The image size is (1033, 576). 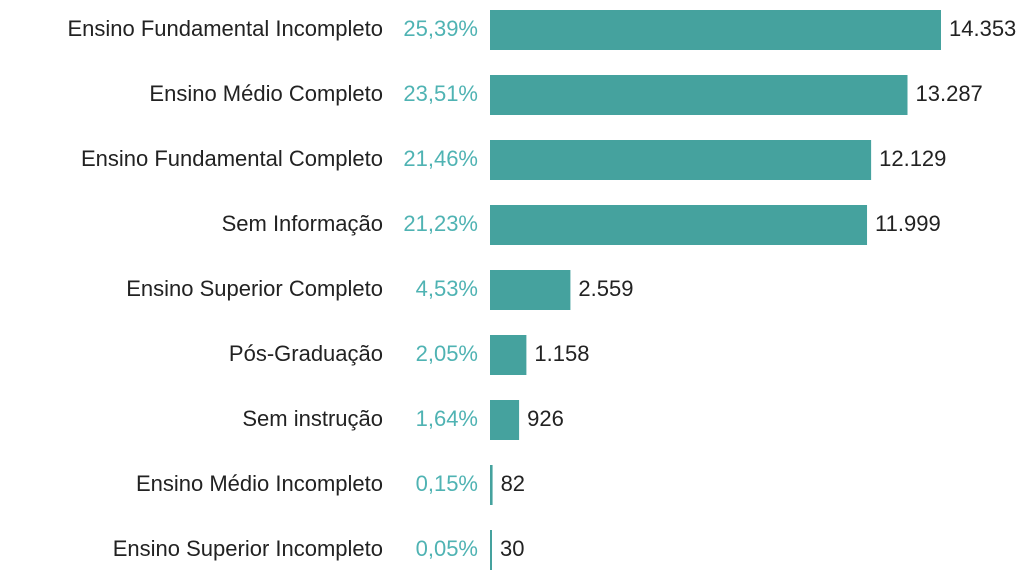 What do you see at coordinates (259, 483) in the screenshot?
I see `category-label: Ensino Médio Incompleto` at bounding box center [259, 483].